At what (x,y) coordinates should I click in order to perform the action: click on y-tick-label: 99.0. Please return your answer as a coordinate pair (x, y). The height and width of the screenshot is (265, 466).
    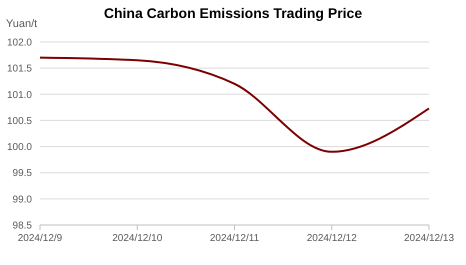
    Looking at the image, I should click on (22, 200).